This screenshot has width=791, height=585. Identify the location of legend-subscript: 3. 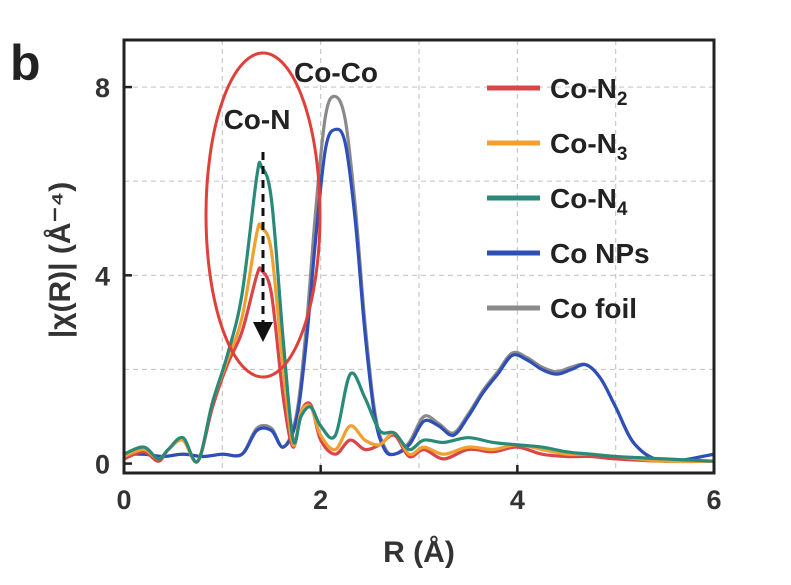
(622, 154).